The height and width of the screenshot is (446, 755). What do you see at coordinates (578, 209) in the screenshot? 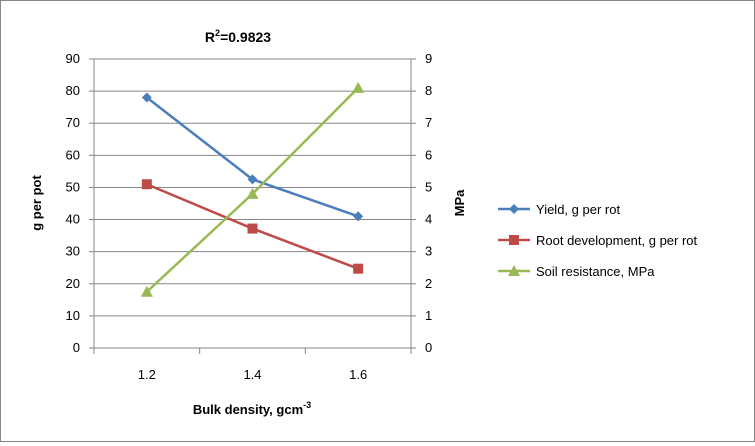
I see `legend-label: Yield, g per rot` at bounding box center [578, 209].